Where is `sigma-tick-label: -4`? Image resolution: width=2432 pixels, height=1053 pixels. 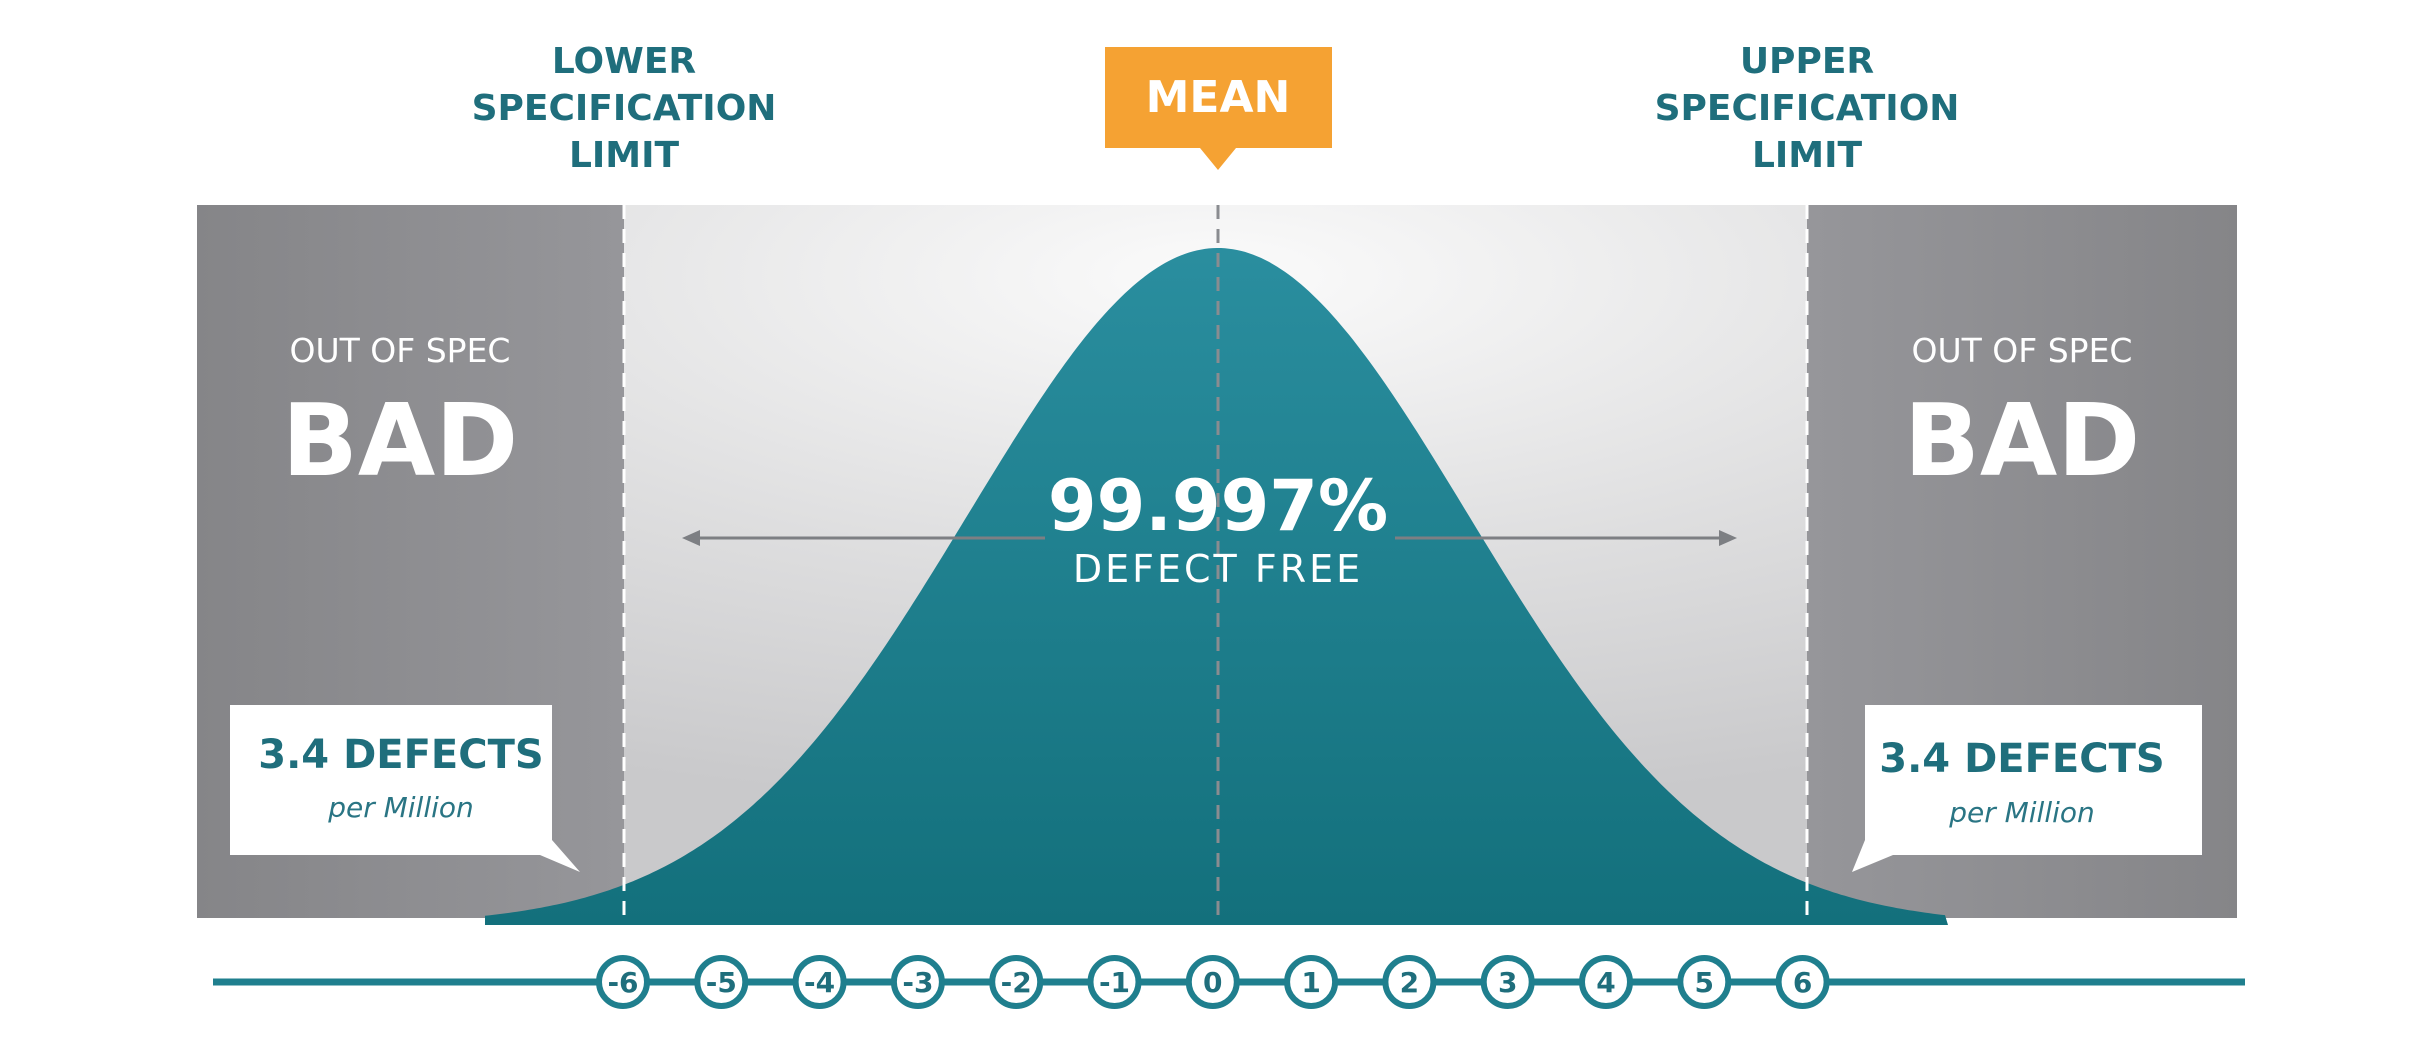
sigma-tick-label: -4 is located at coordinates (819, 982).